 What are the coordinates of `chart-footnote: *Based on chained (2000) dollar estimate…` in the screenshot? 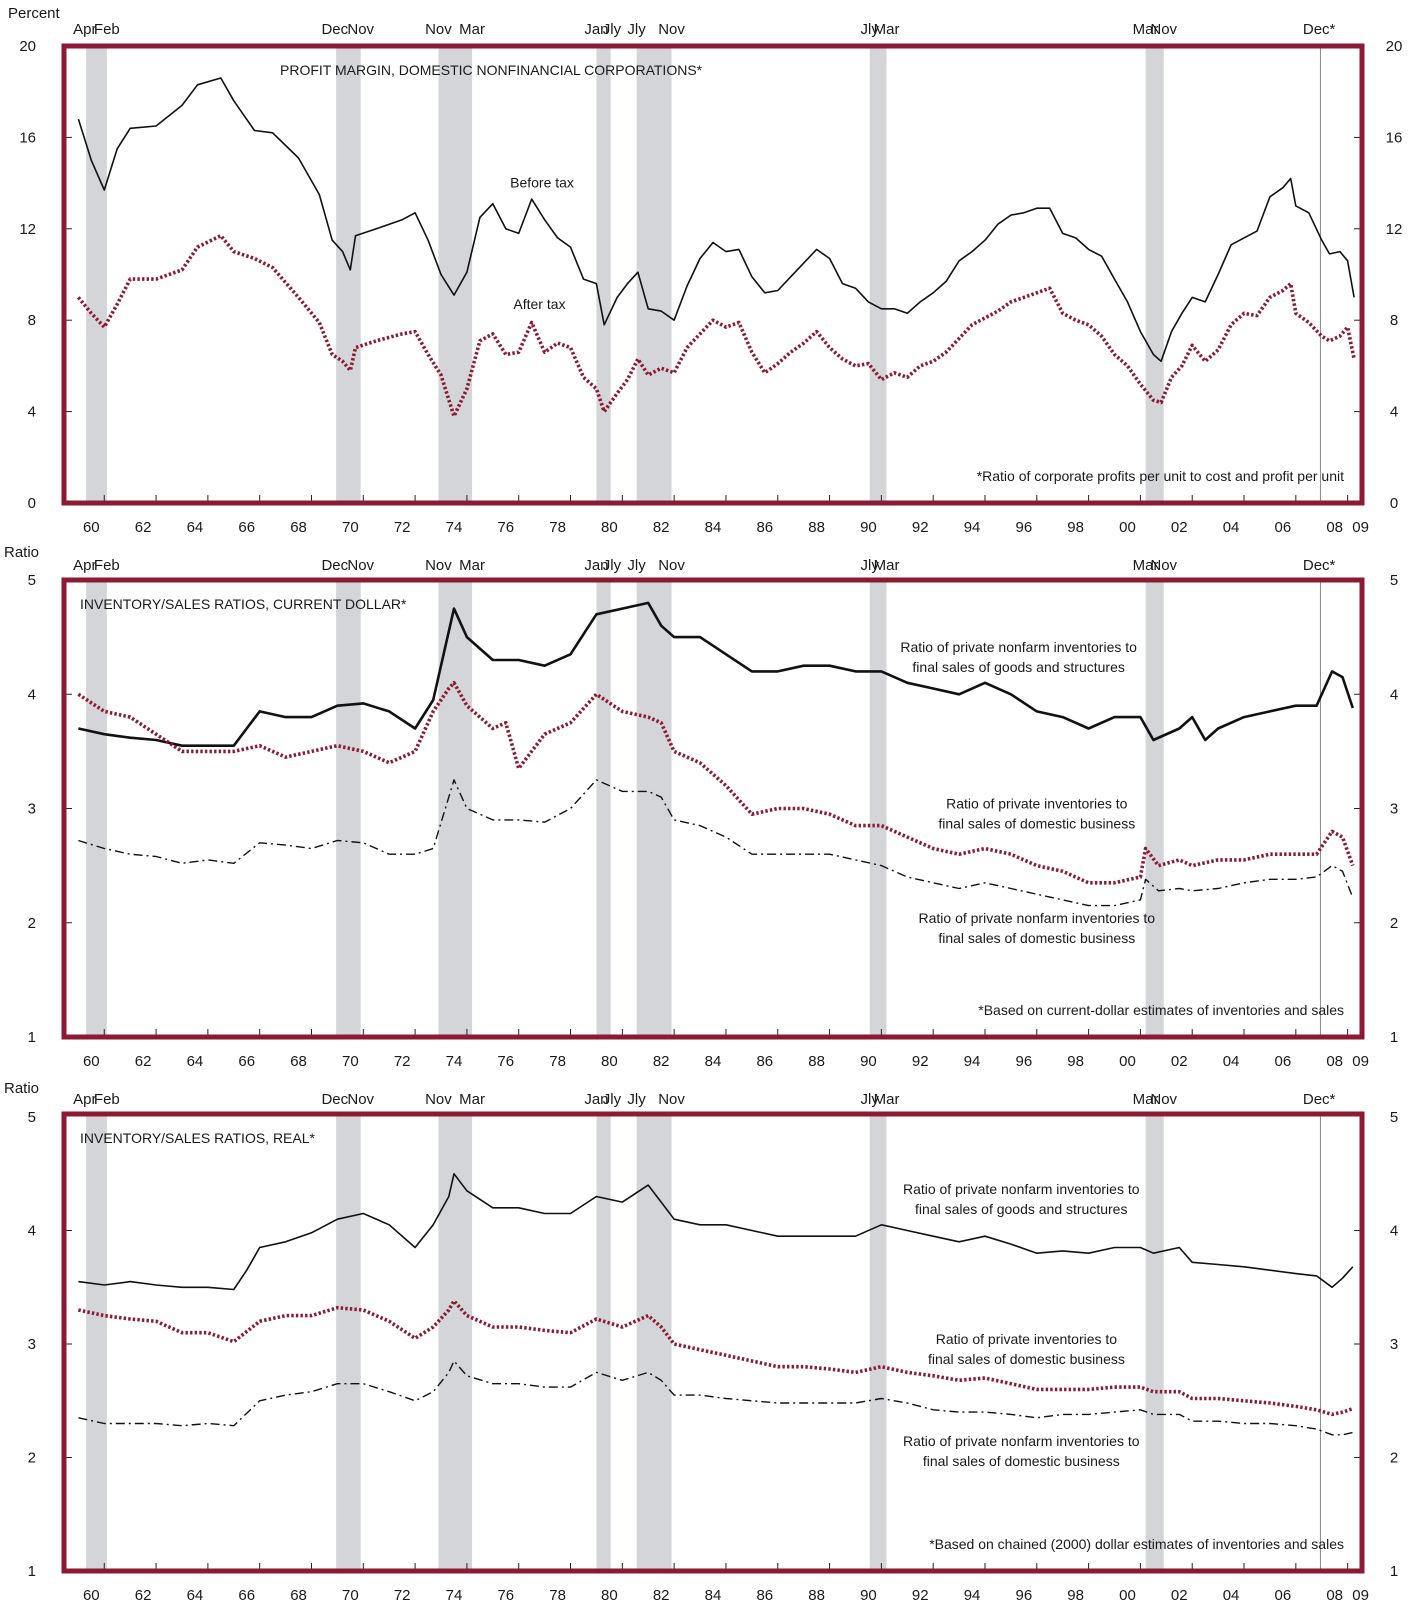 It's located at (1136, 1544).